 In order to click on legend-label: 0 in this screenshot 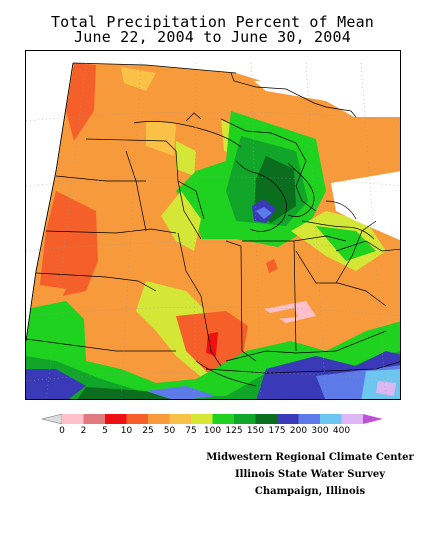, I will do `click(62, 431)`.